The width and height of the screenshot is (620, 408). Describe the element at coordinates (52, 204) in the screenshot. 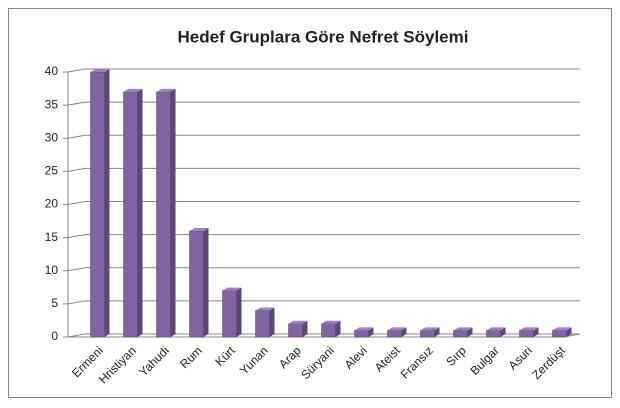

I see `y-tick-label: 20` at that location.